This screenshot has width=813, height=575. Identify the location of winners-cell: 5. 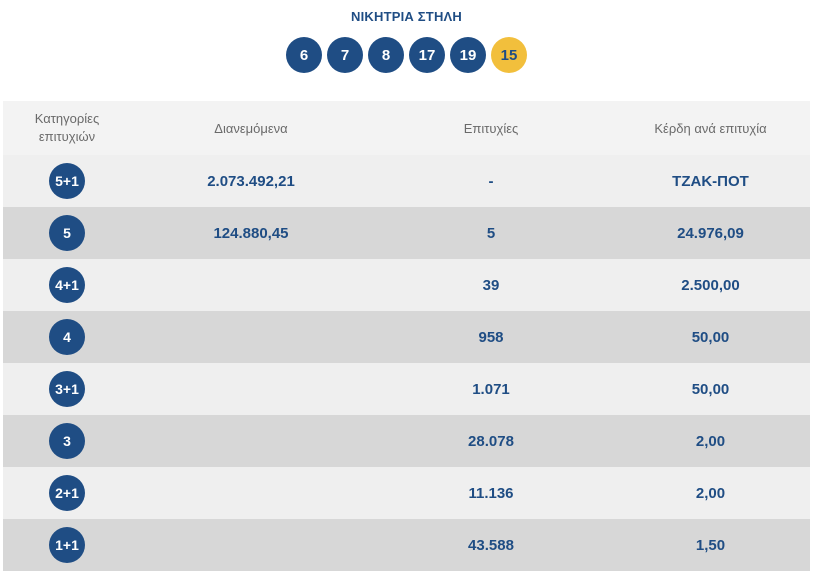
(491, 233).